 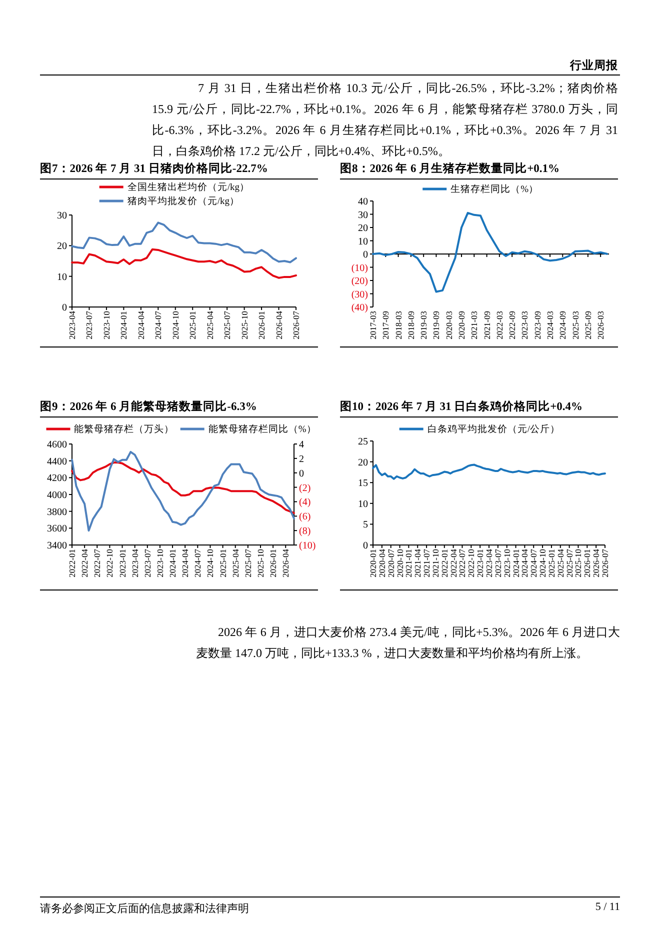 What do you see at coordinates (57, 495) in the screenshot?
I see `y-tick-label: 4000` at bounding box center [57, 495].